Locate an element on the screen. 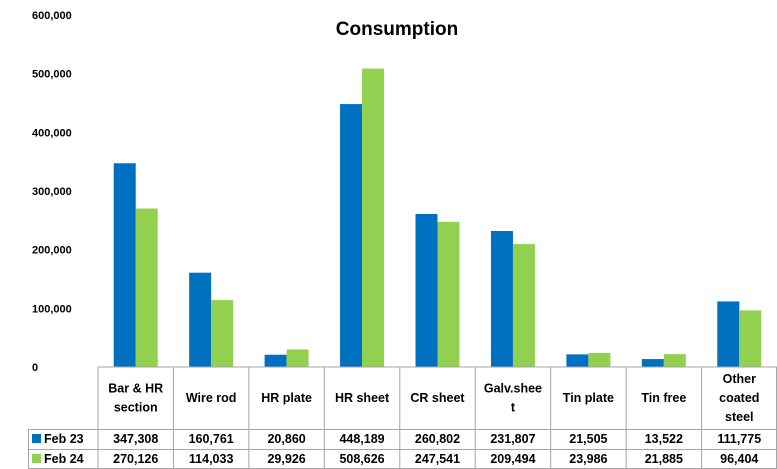 Image resolution: width=777 pixels, height=469 pixels. data-label: 231,807 is located at coordinates (512, 439).